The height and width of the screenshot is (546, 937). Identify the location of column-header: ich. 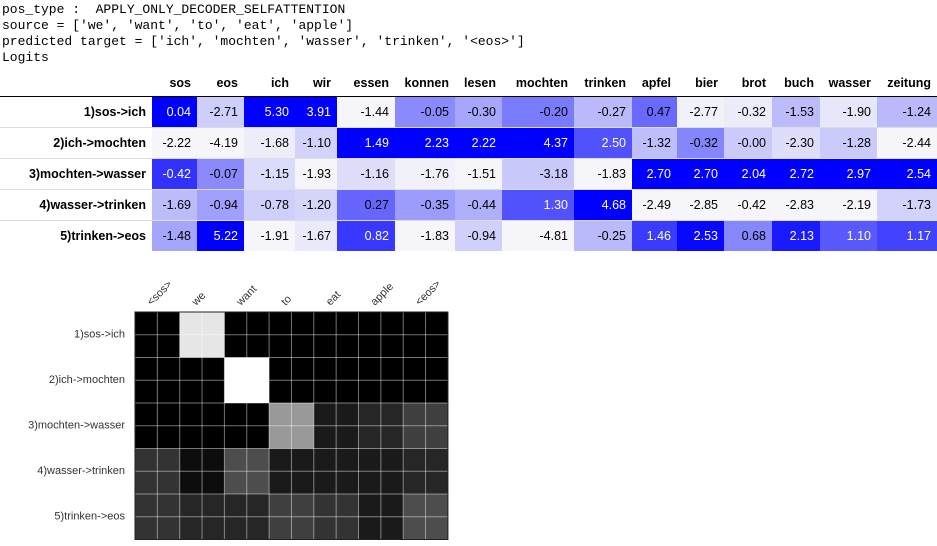
(279, 83).